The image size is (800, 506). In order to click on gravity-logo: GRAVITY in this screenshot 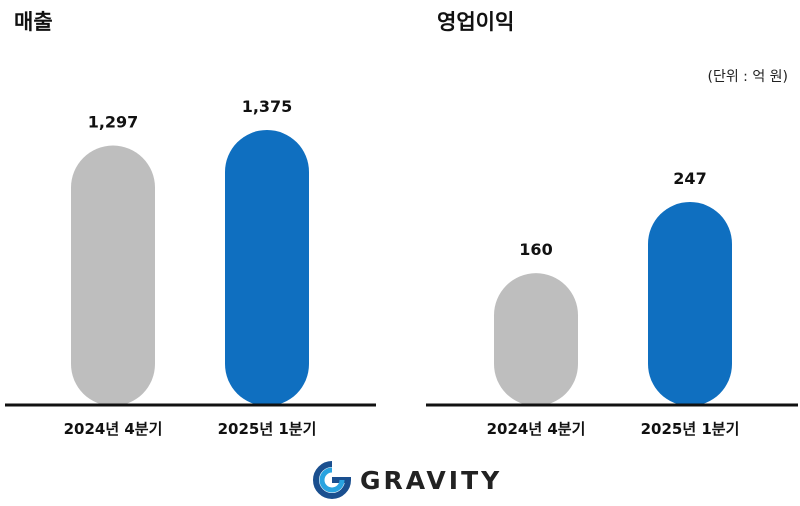, I will do `click(407, 480)`.